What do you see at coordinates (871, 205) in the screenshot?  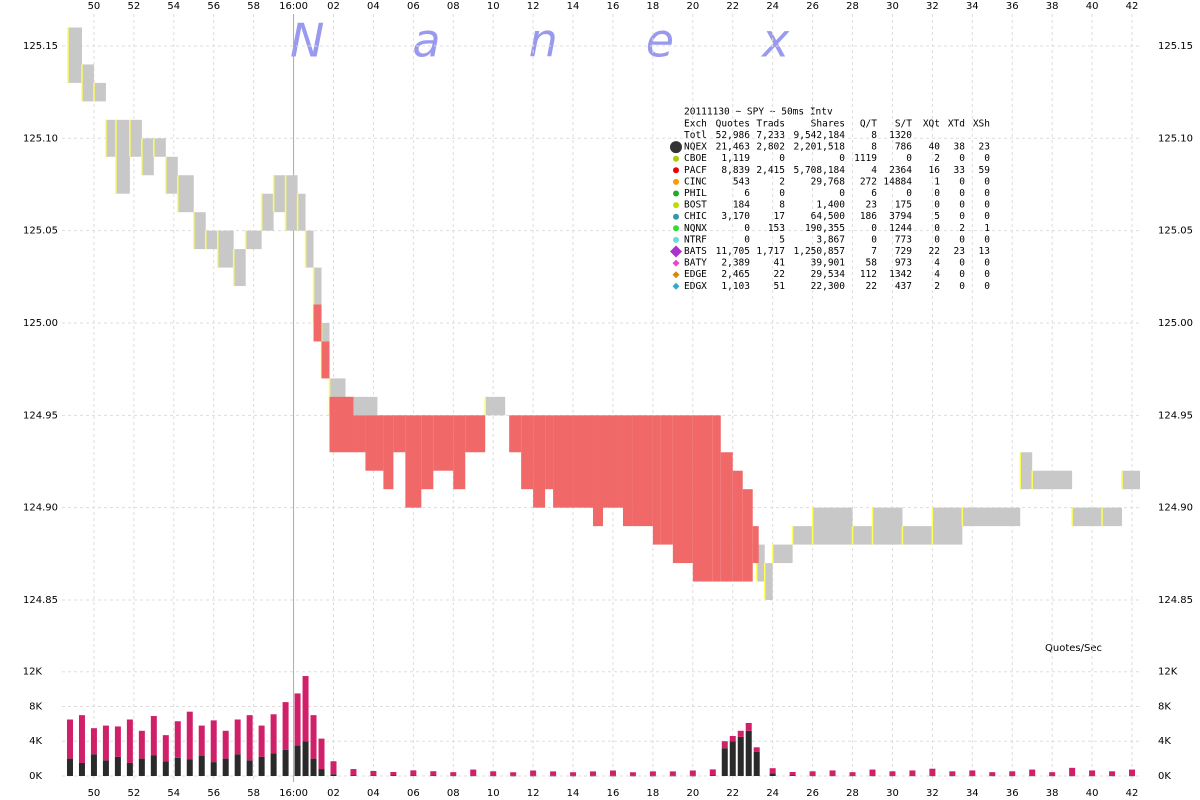 I see `stats-cell: 23` at bounding box center [871, 205].